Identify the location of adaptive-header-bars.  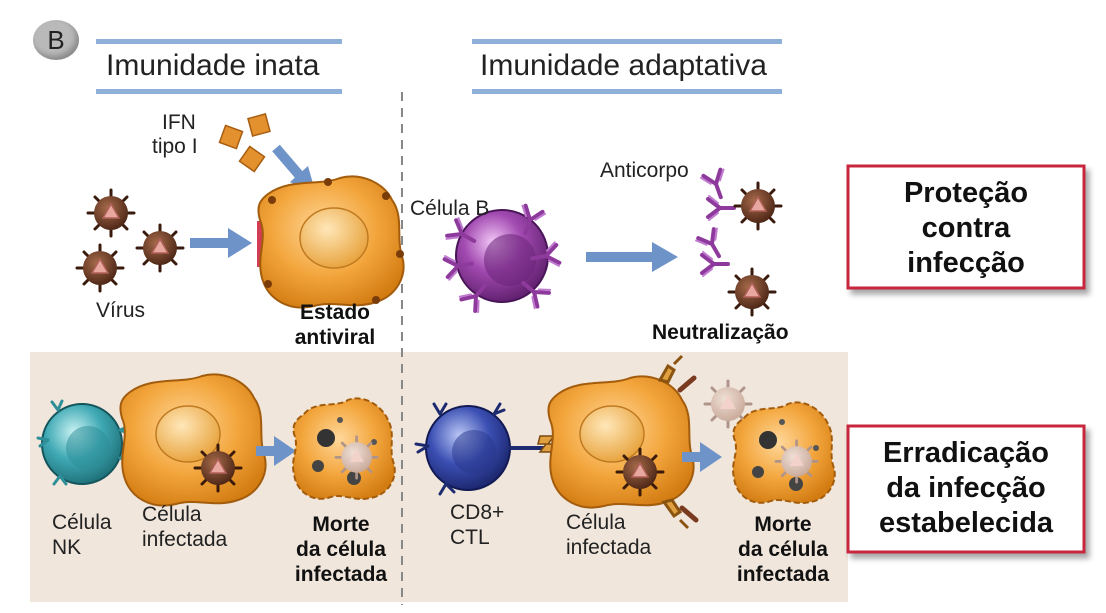
(627, 66).